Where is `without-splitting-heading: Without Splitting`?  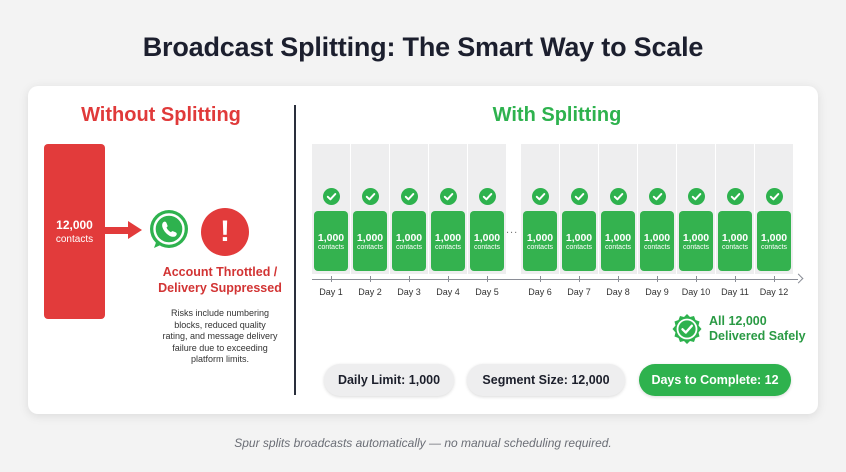
without-splitting-heading: Without Splitting is located at coordinates (161, 115).